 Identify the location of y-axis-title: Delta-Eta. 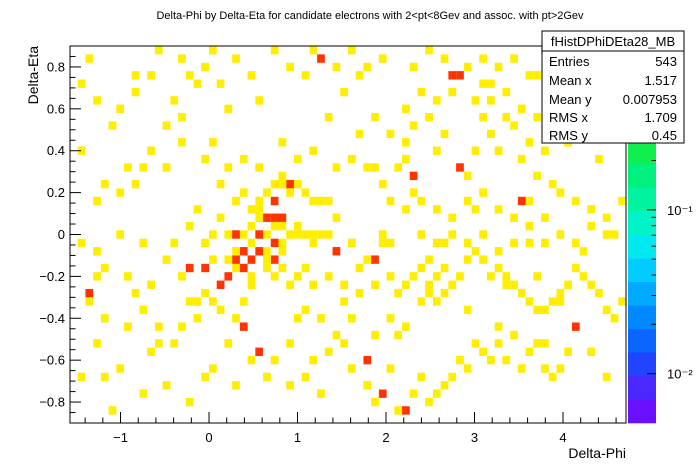
(33, 75).